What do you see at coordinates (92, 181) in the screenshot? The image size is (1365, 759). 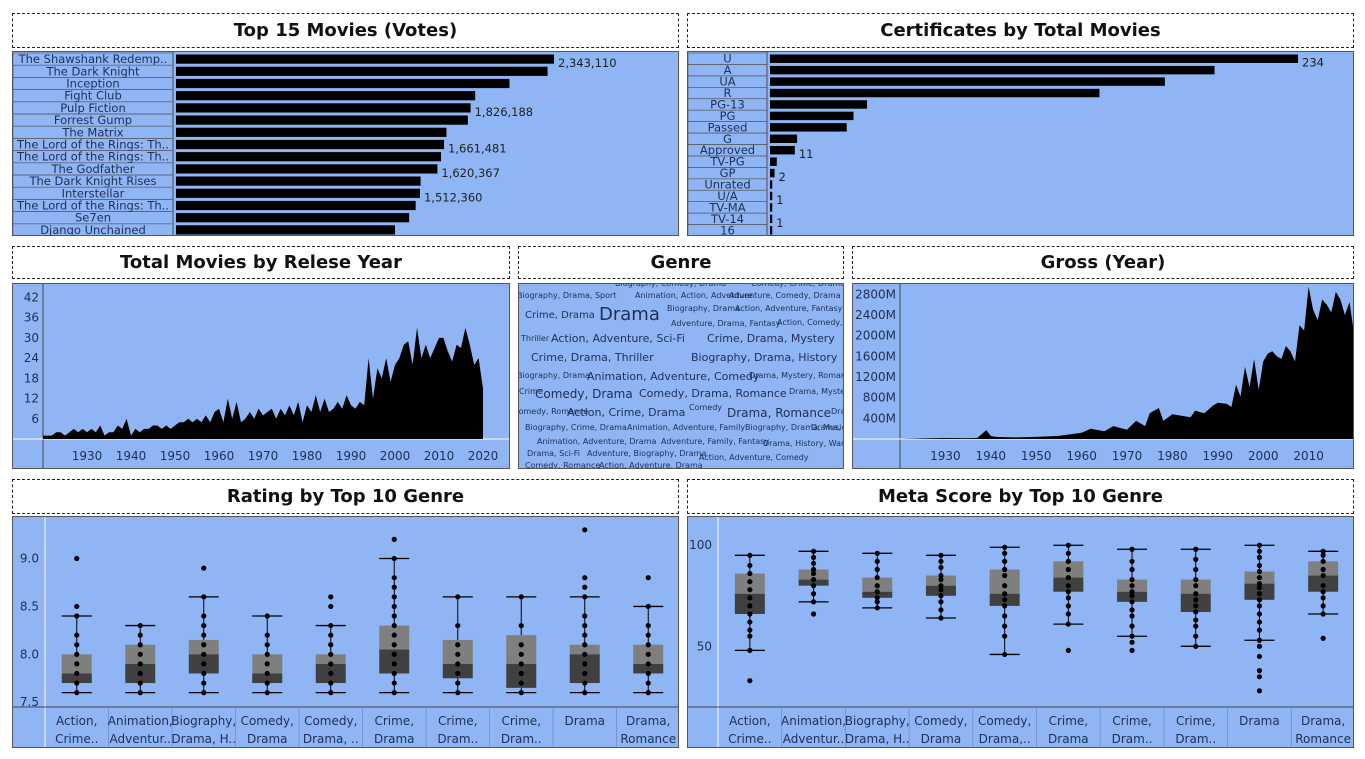 I see `top15-category-label: The Dark Knight Rises` at bounding box center [92, 181].